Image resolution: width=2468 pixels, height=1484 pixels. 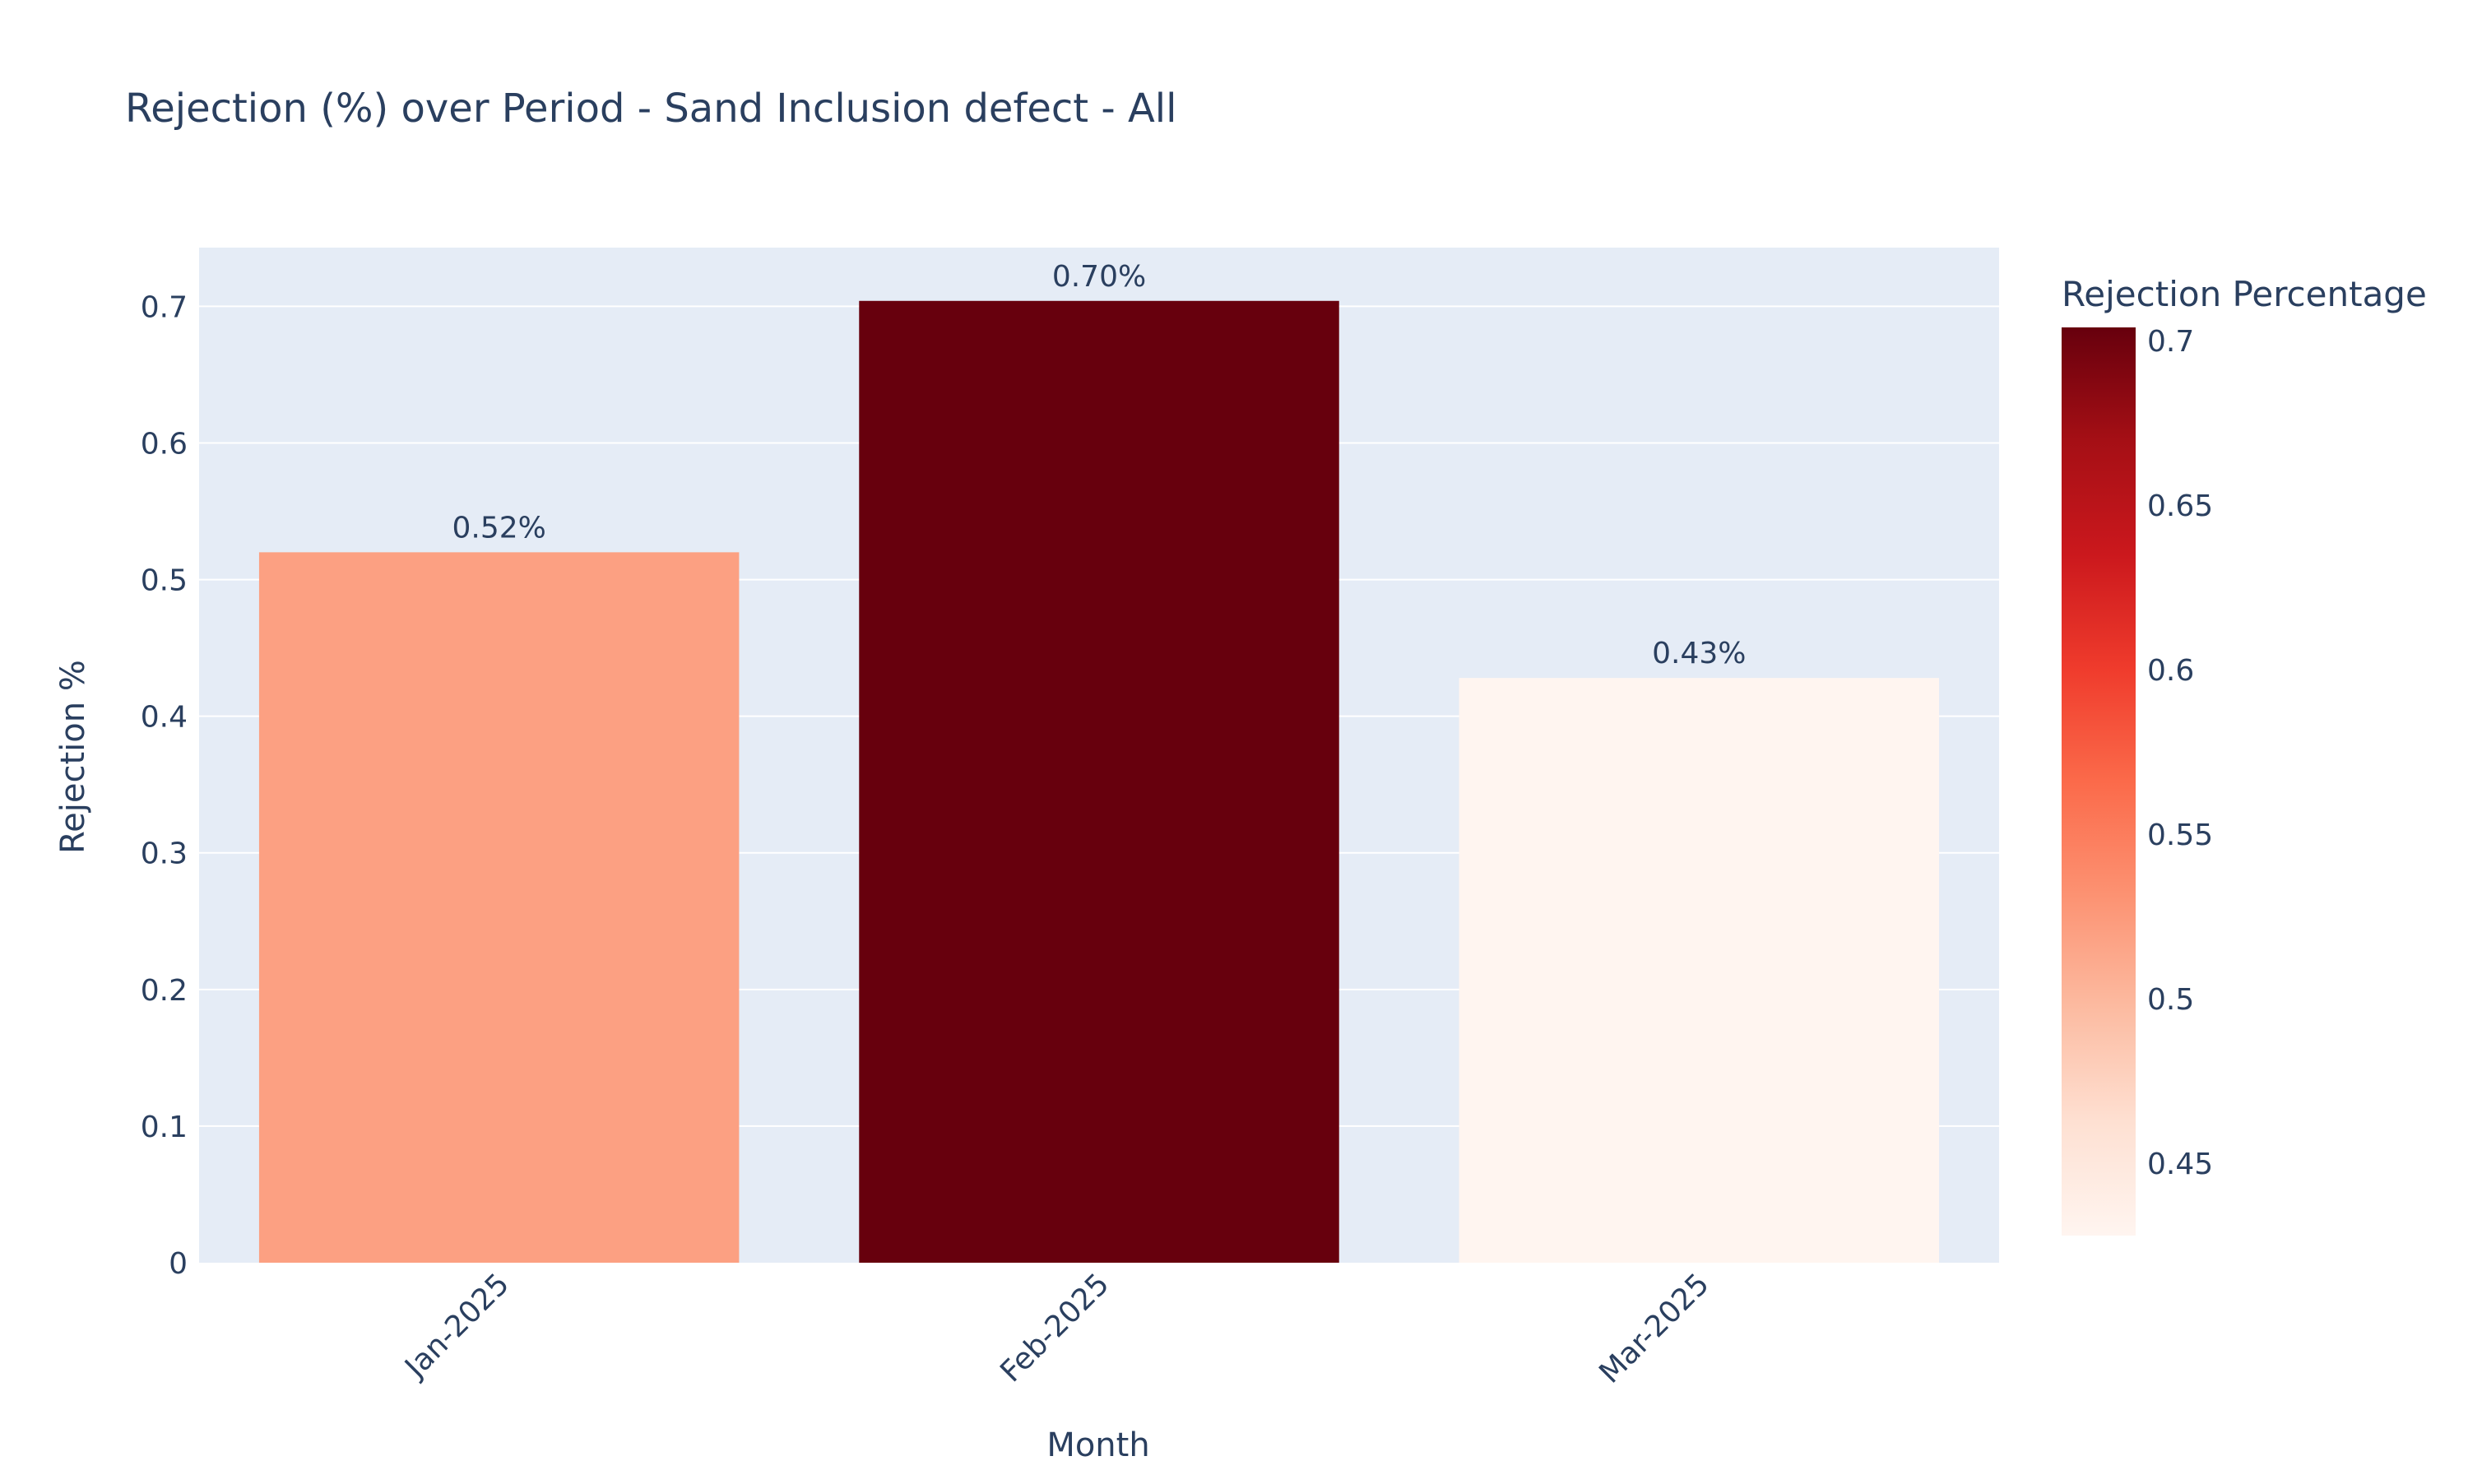 I want to click on x-axis-title: Month, so click(x=1097, y=1445).